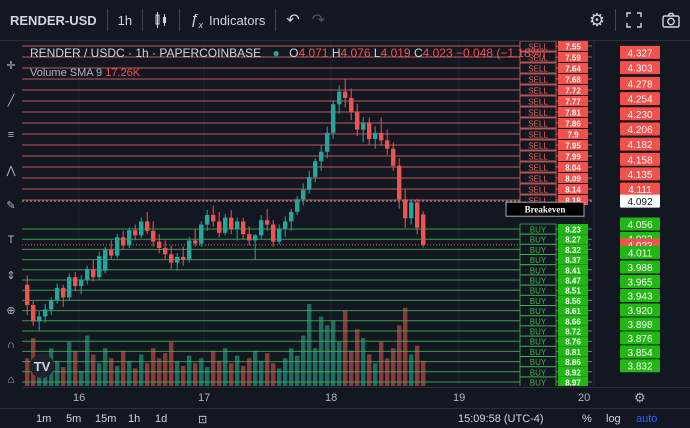 The width and height of the screenshot is (690, 428). Describe the element at coordinates (640, 352) in the screenshot. I see `price-axis-label: 3.854` at that location.